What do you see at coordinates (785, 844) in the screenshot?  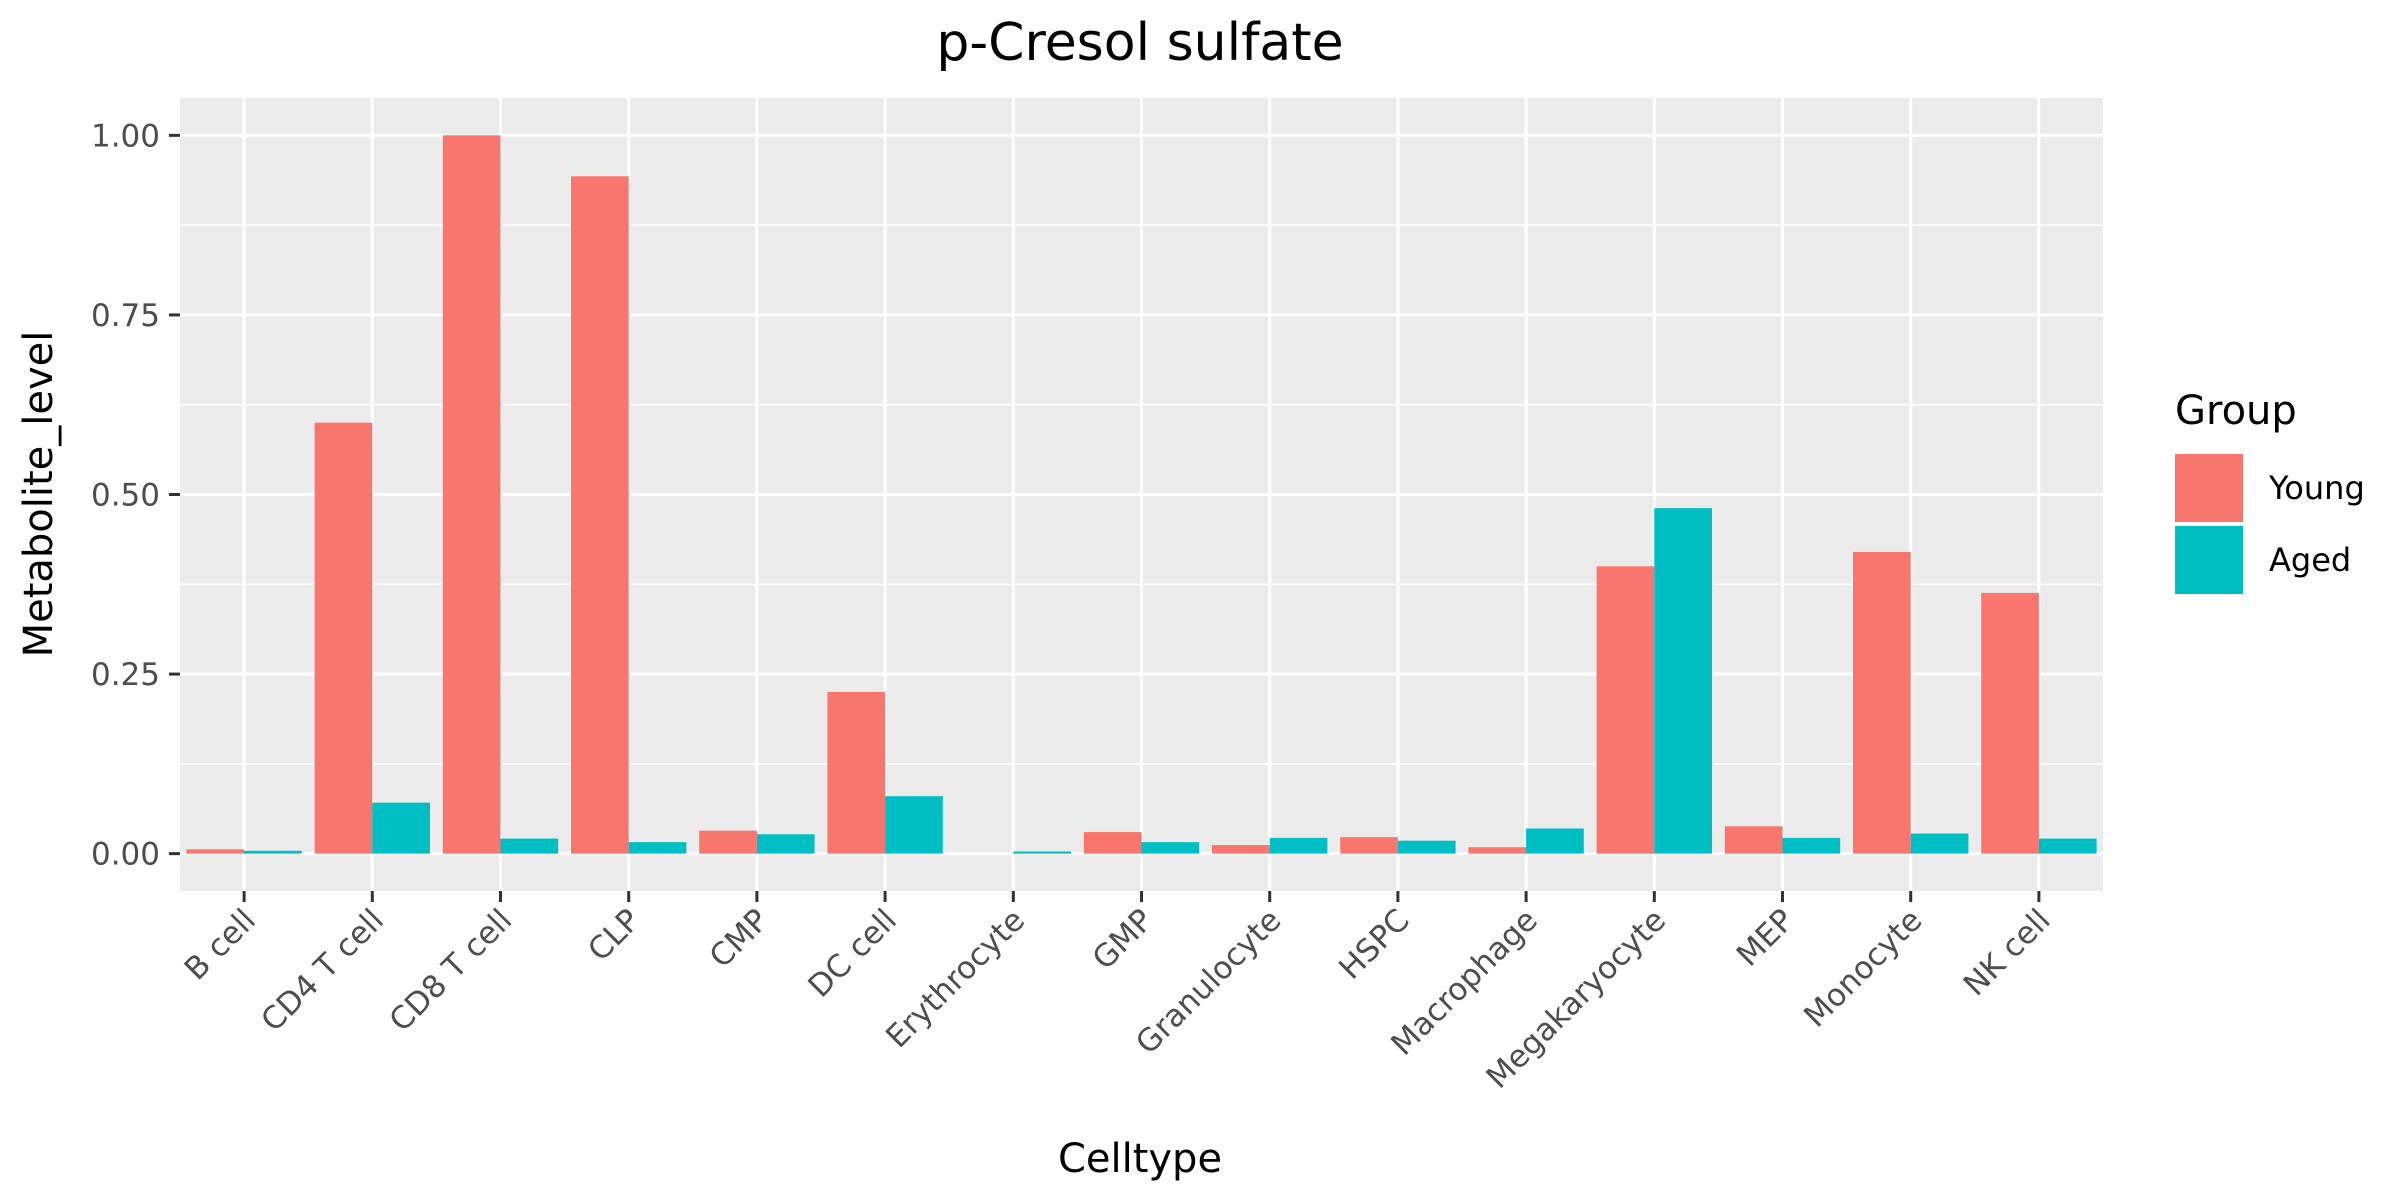 I see `bar-aged-cmp` at bounding box center [785, 844].